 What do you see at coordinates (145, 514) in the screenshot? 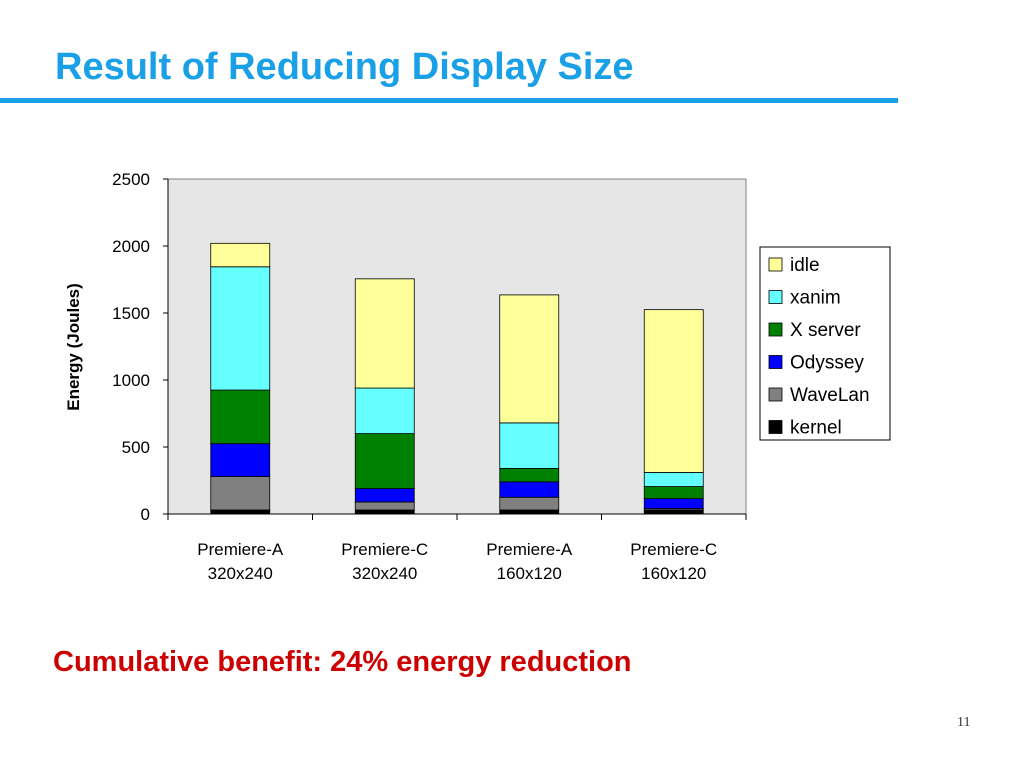
I see `y-tick-label: 0` at bounding box center [145, 514].